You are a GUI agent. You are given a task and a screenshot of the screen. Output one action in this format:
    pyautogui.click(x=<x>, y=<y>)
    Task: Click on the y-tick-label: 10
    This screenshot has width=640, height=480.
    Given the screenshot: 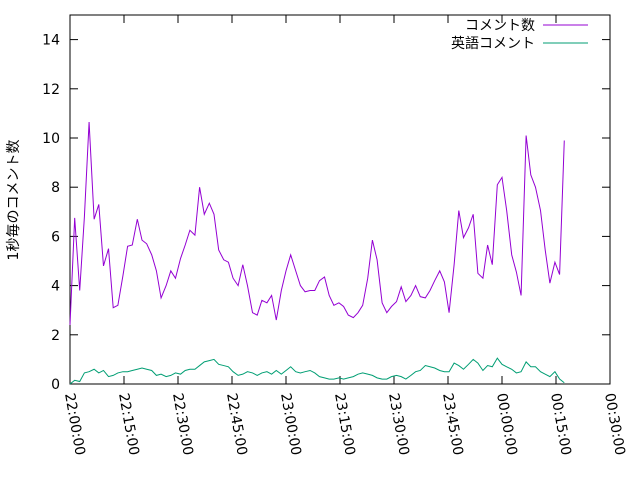 What is the action you would take?
    pyautogui.click(x=51, y=139)
    